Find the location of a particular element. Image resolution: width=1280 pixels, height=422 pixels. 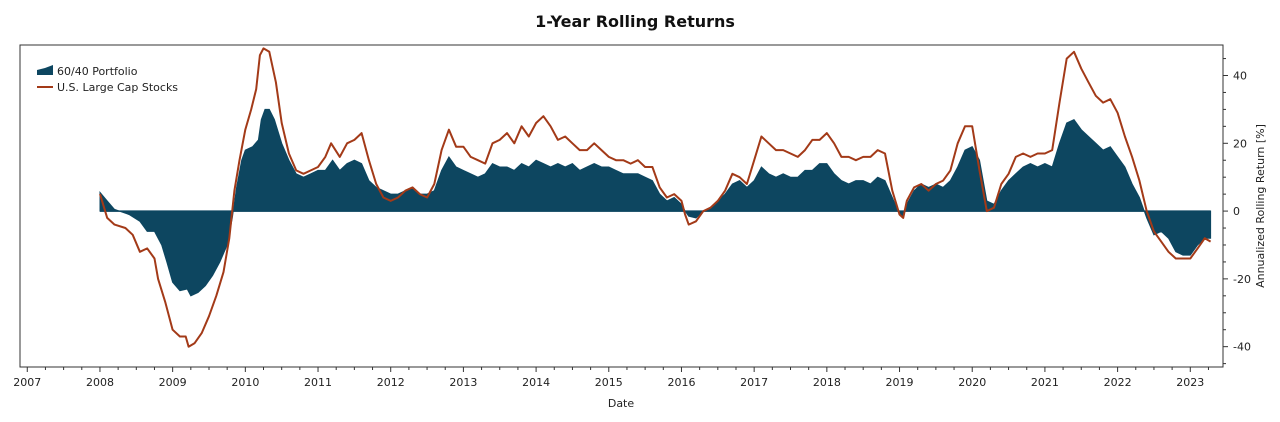

legend: 60/40 Portfolio U.S. Large Cap Stocks is located at coordinates (107, 79).